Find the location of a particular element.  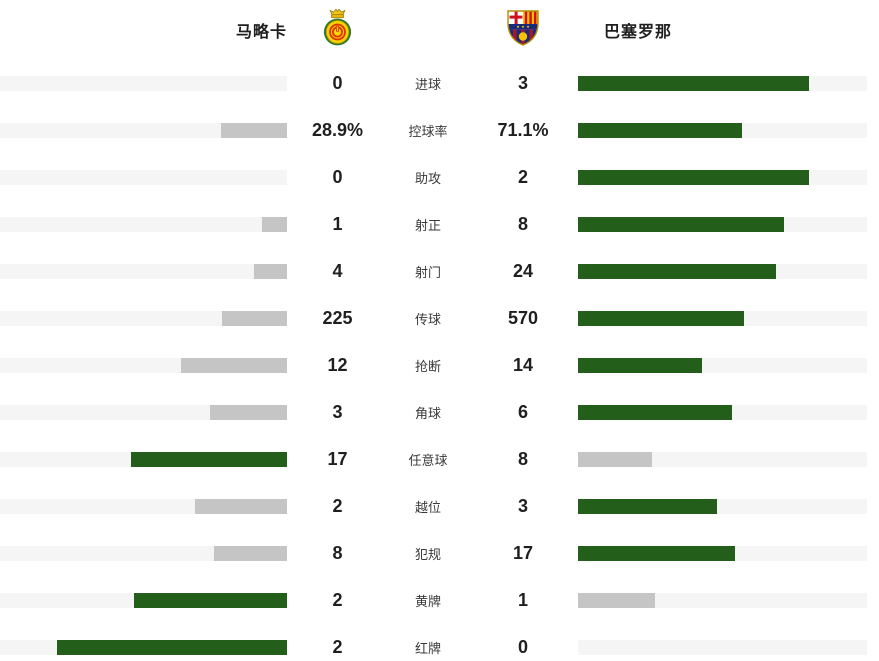

away-team-name: 巴塞罗那 is located at coordinates (638, 32).